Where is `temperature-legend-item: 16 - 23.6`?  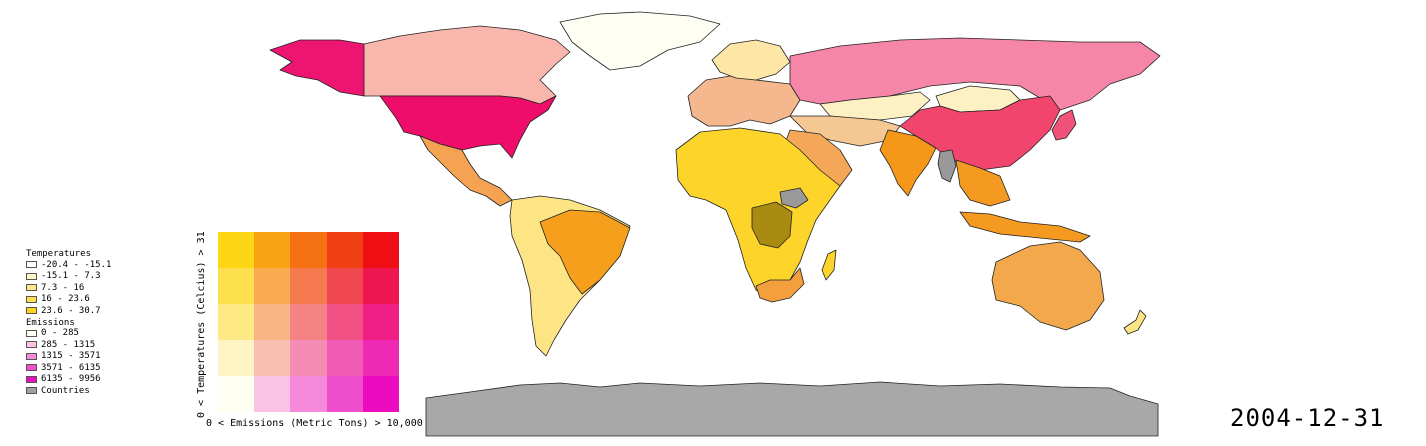
temperature-legend-item: 16 - 23.6 is located at coordinates (68, 300).